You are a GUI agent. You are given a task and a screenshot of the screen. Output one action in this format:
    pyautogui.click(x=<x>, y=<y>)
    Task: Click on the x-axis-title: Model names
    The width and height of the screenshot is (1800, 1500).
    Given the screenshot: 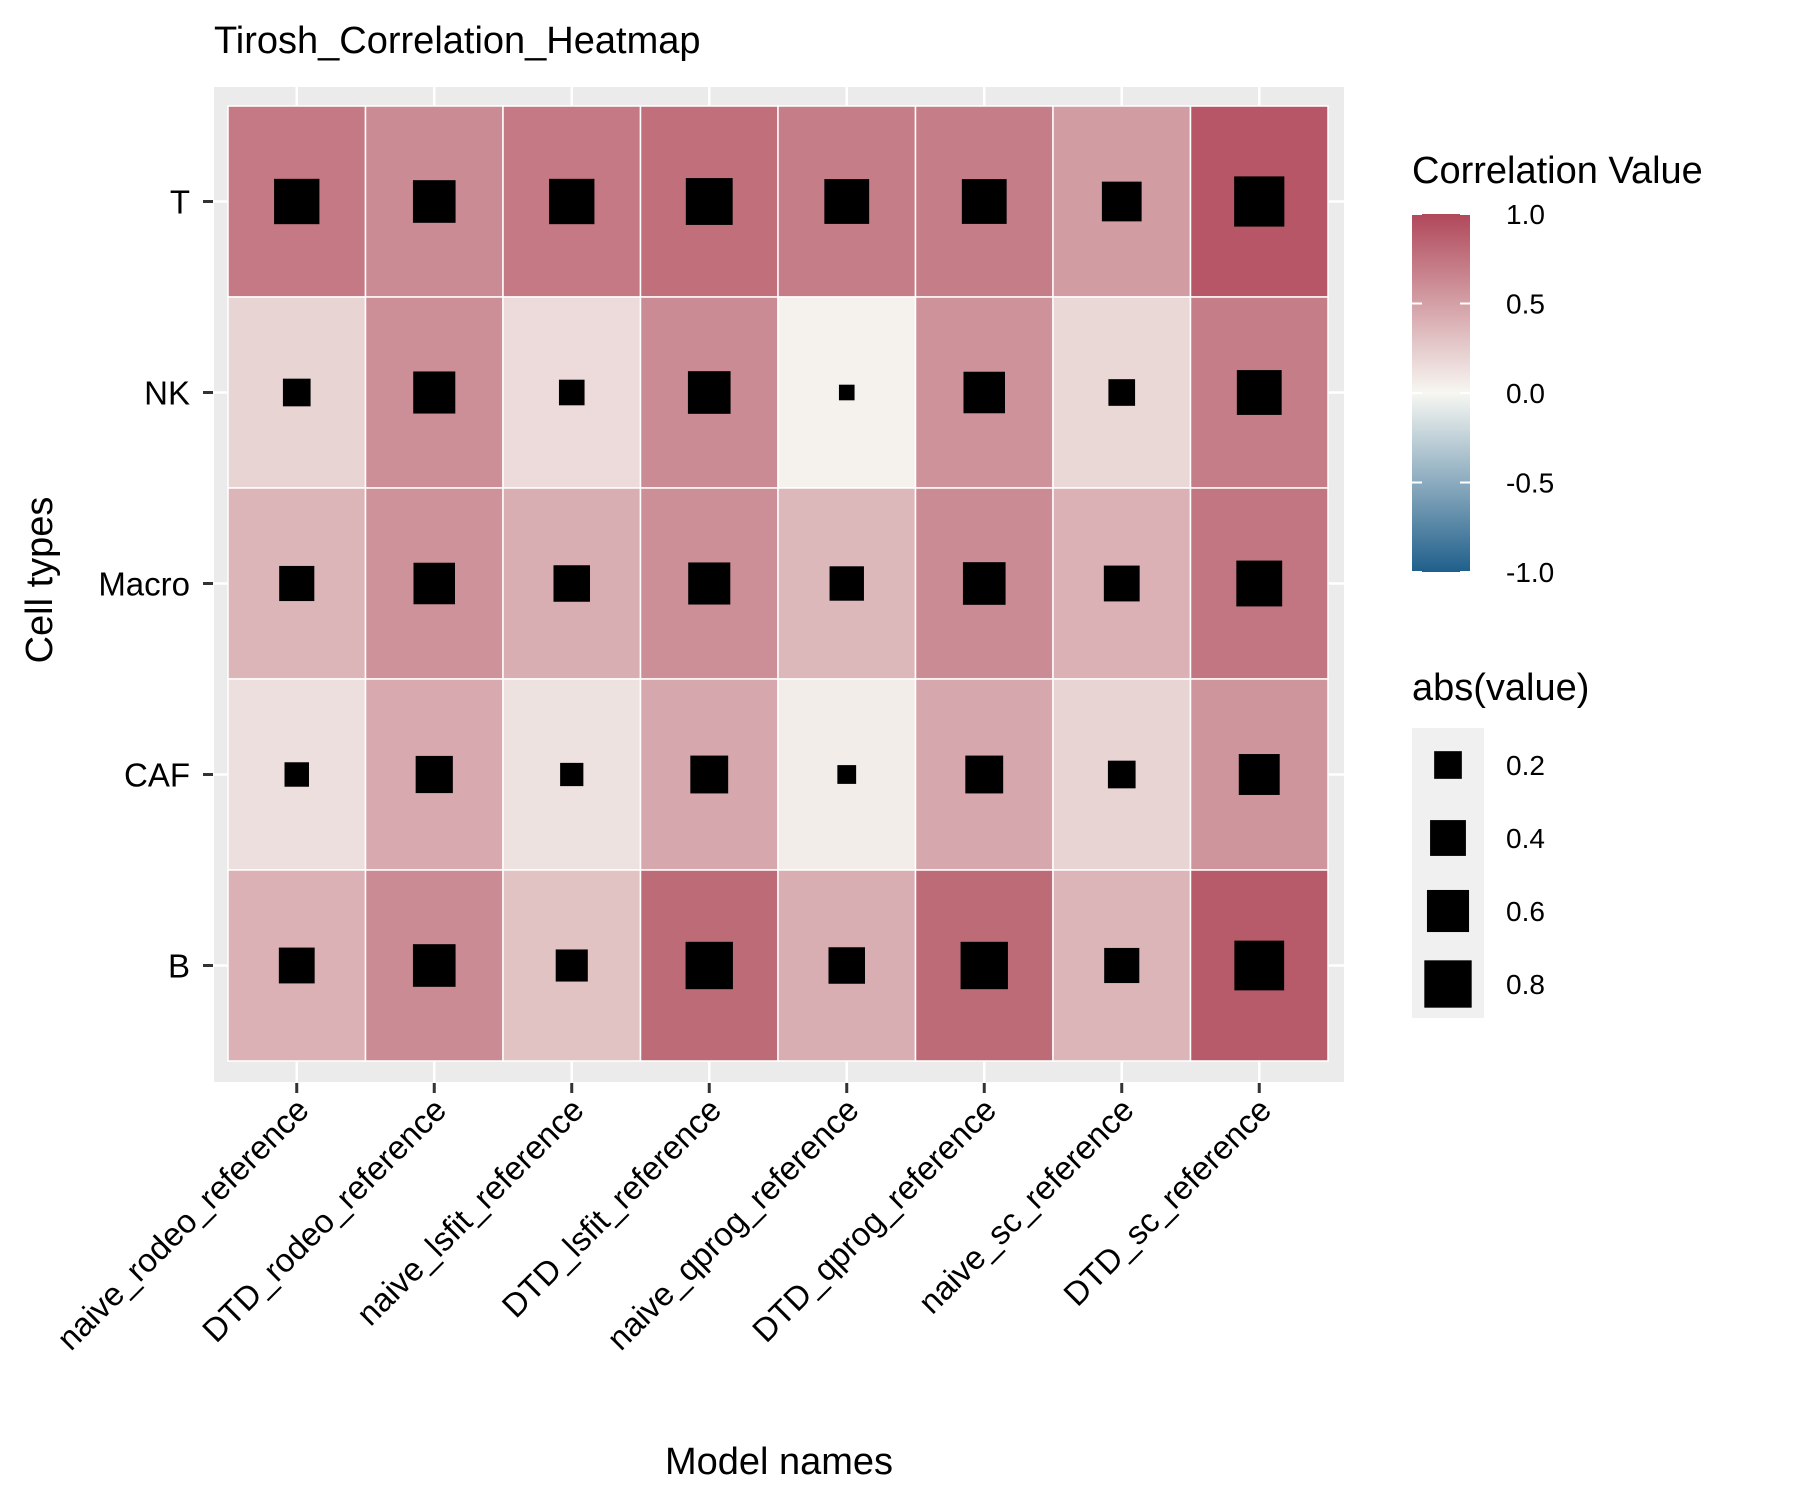 What is the action you would take?
    pyautogui.click(x=779, y=1462)
    